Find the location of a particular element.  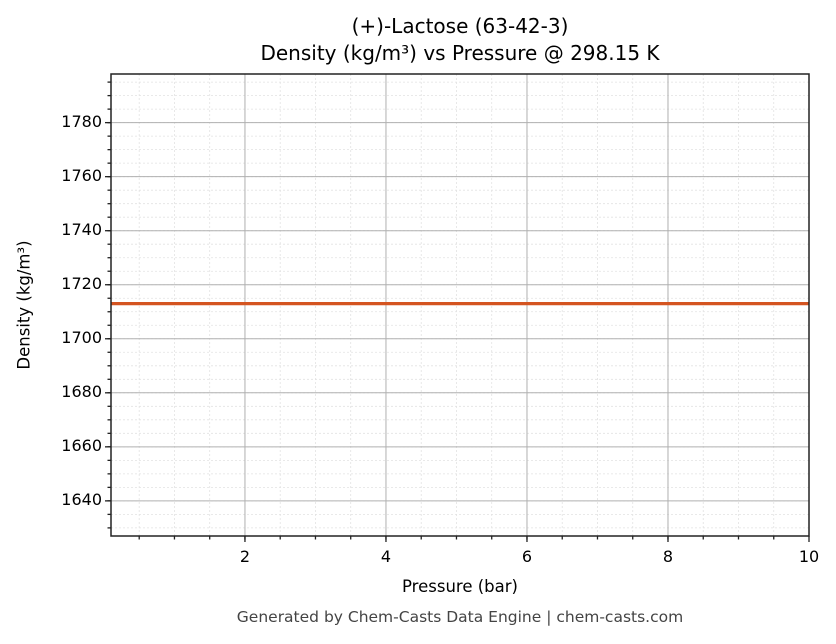

x-tick-label: 10 is located at coordinates (809, 556).